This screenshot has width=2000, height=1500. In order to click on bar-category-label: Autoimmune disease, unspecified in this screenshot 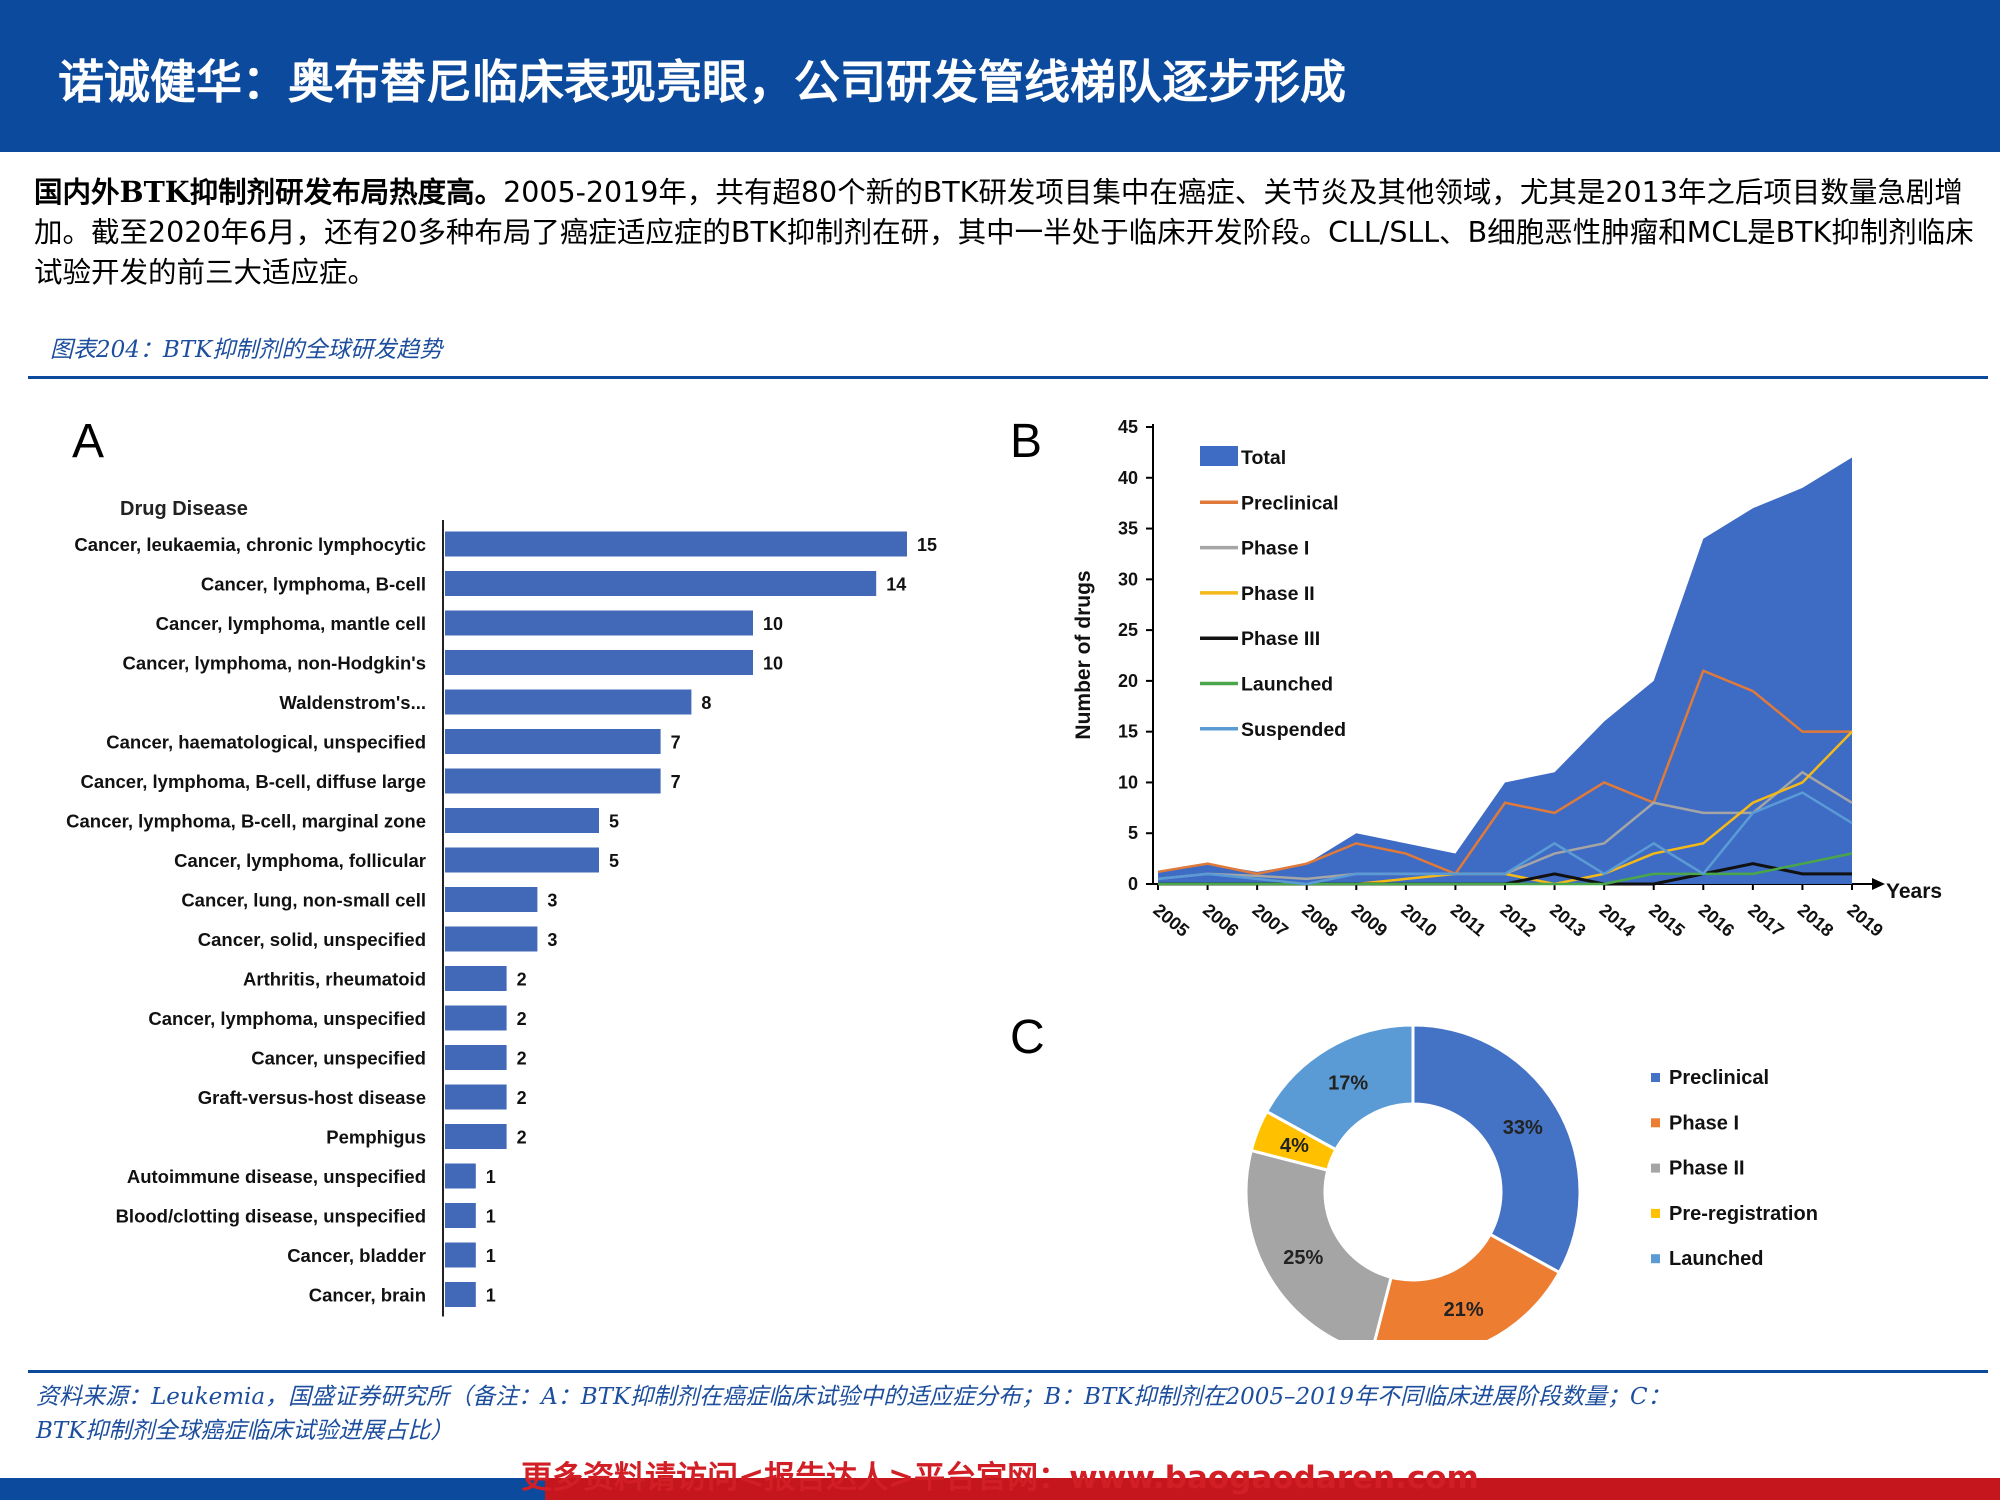, I will do `click(276, 1176)`.